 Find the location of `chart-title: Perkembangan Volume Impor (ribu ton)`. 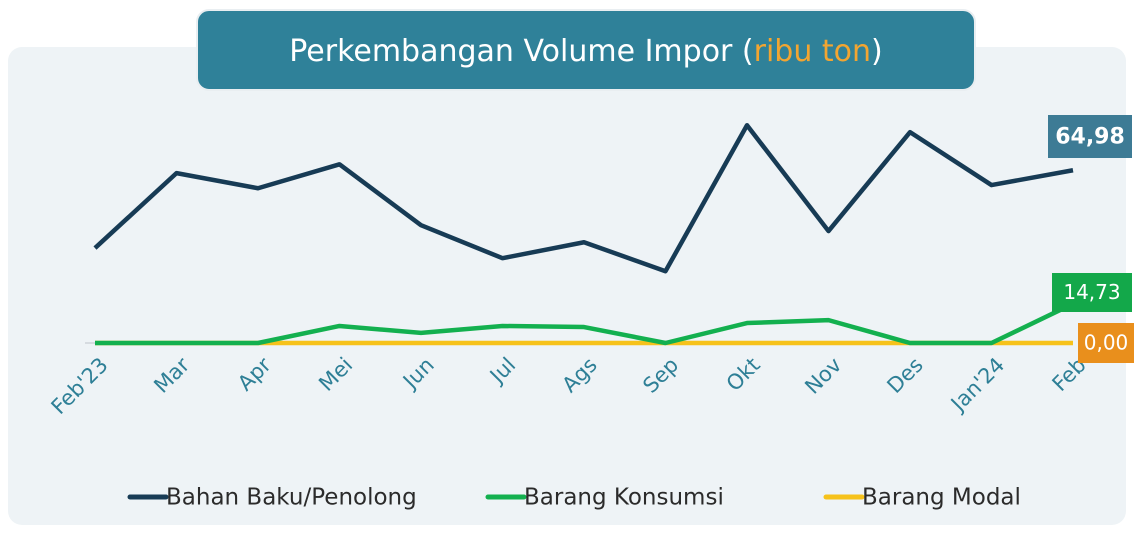

chart-title: Perkembangan Volume Impor (ribu ton) is located at coordinates (586, 51).